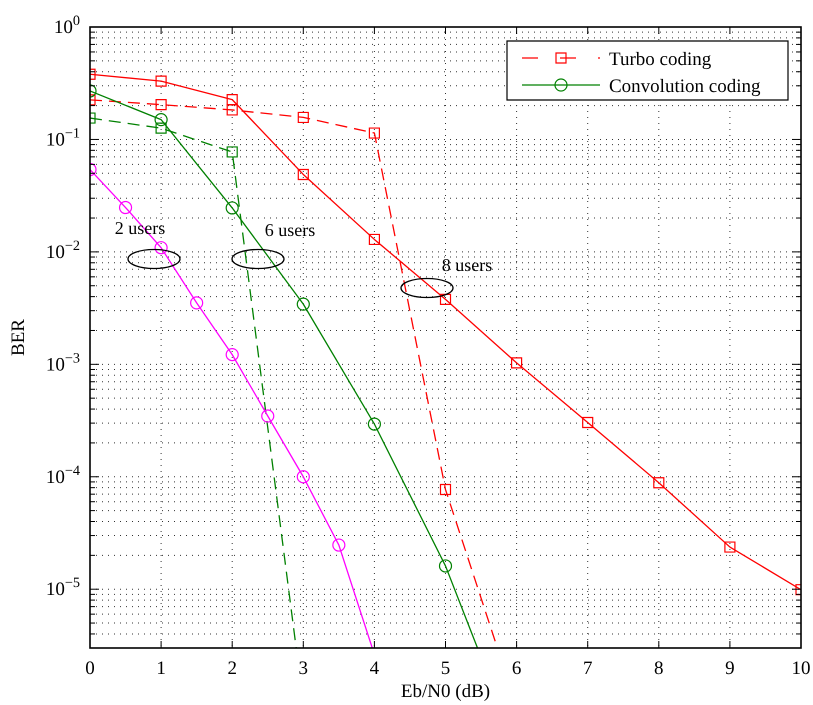 The height and width of the screenshot is (705, 813). I want to click on y-axis-title: BER, so click(18, 337).